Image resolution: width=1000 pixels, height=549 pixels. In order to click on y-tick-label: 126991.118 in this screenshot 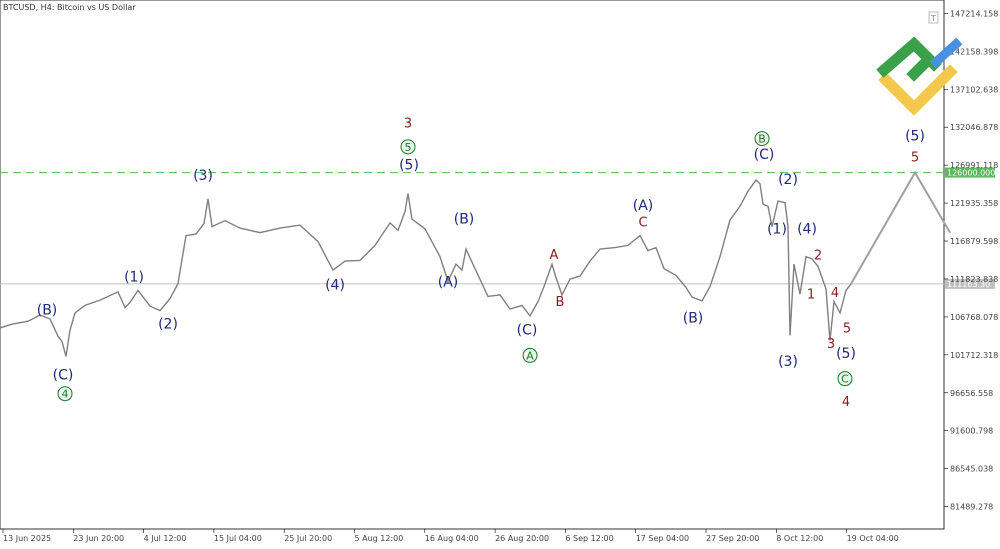, I will do `click(974, 165)`.